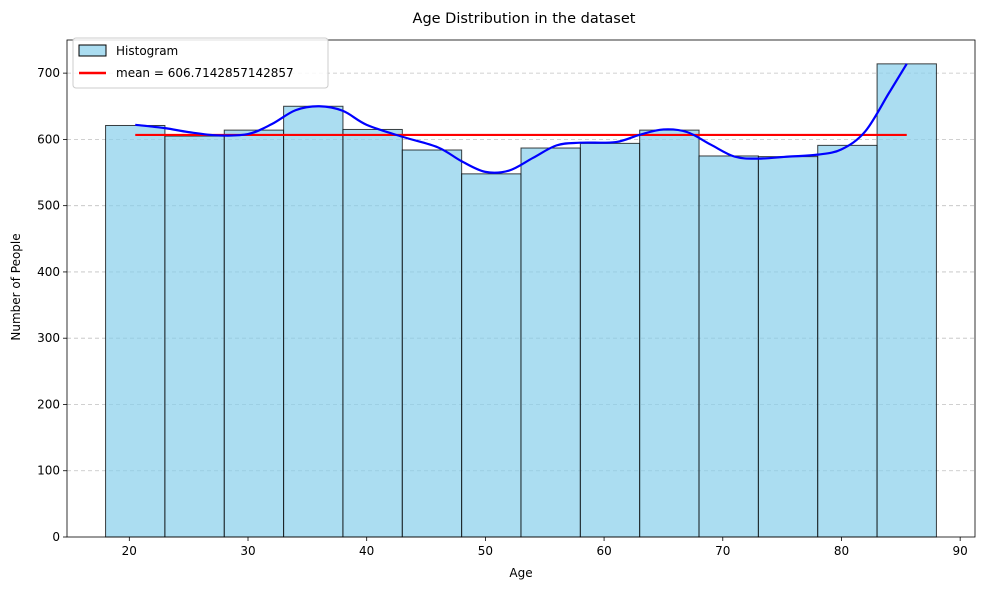 This screenshot has height=590, width=989. I want to click on x-tick-label: 90, so click(960, 551).